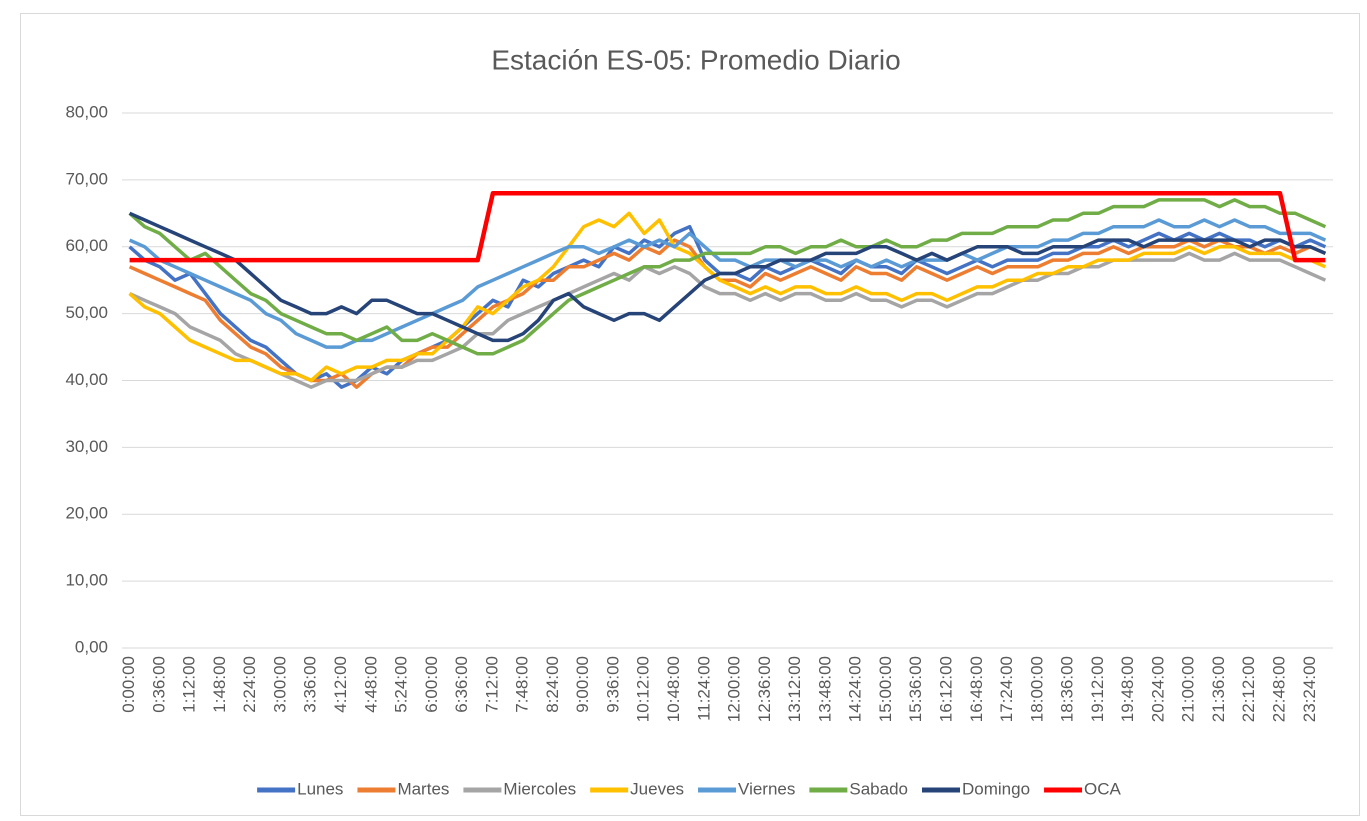 The width and height of the screenshot is (1367, 821). What do you see at coordinates (86, 312) in the screenshot?
I see `y-tick-label: 50,00` at bounding box center [86, 312].